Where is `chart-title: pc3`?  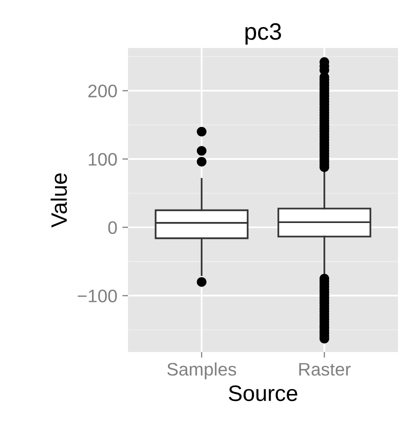 chart-title: pc3 is located at coordinates (263, 34).